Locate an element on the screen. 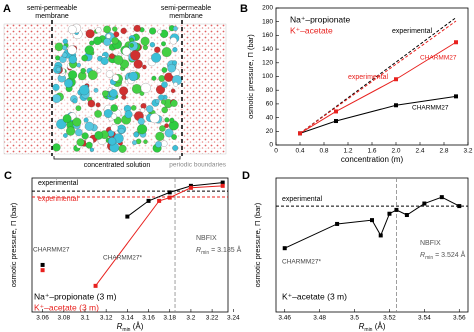  legend-label: K⁺–acetate (3 m) is located at coordinates (314, 296).